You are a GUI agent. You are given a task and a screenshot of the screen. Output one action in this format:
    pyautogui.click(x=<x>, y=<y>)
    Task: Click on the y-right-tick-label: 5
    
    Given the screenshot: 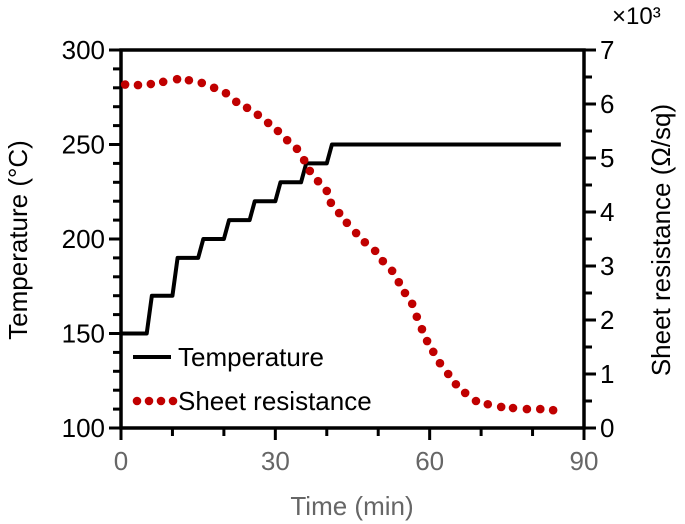 What is the action you would take?
    pyautogui.click(x=607, y=158)
    